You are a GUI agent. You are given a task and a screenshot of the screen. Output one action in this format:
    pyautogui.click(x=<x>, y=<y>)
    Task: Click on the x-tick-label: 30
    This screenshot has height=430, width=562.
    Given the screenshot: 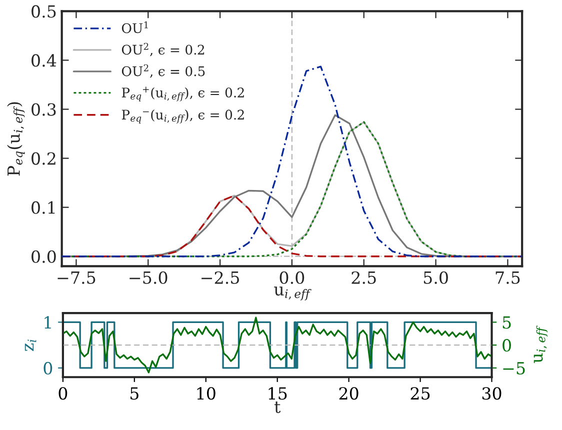 What is the action you would take?
    pyautogui.click(x=492, y=393)
    